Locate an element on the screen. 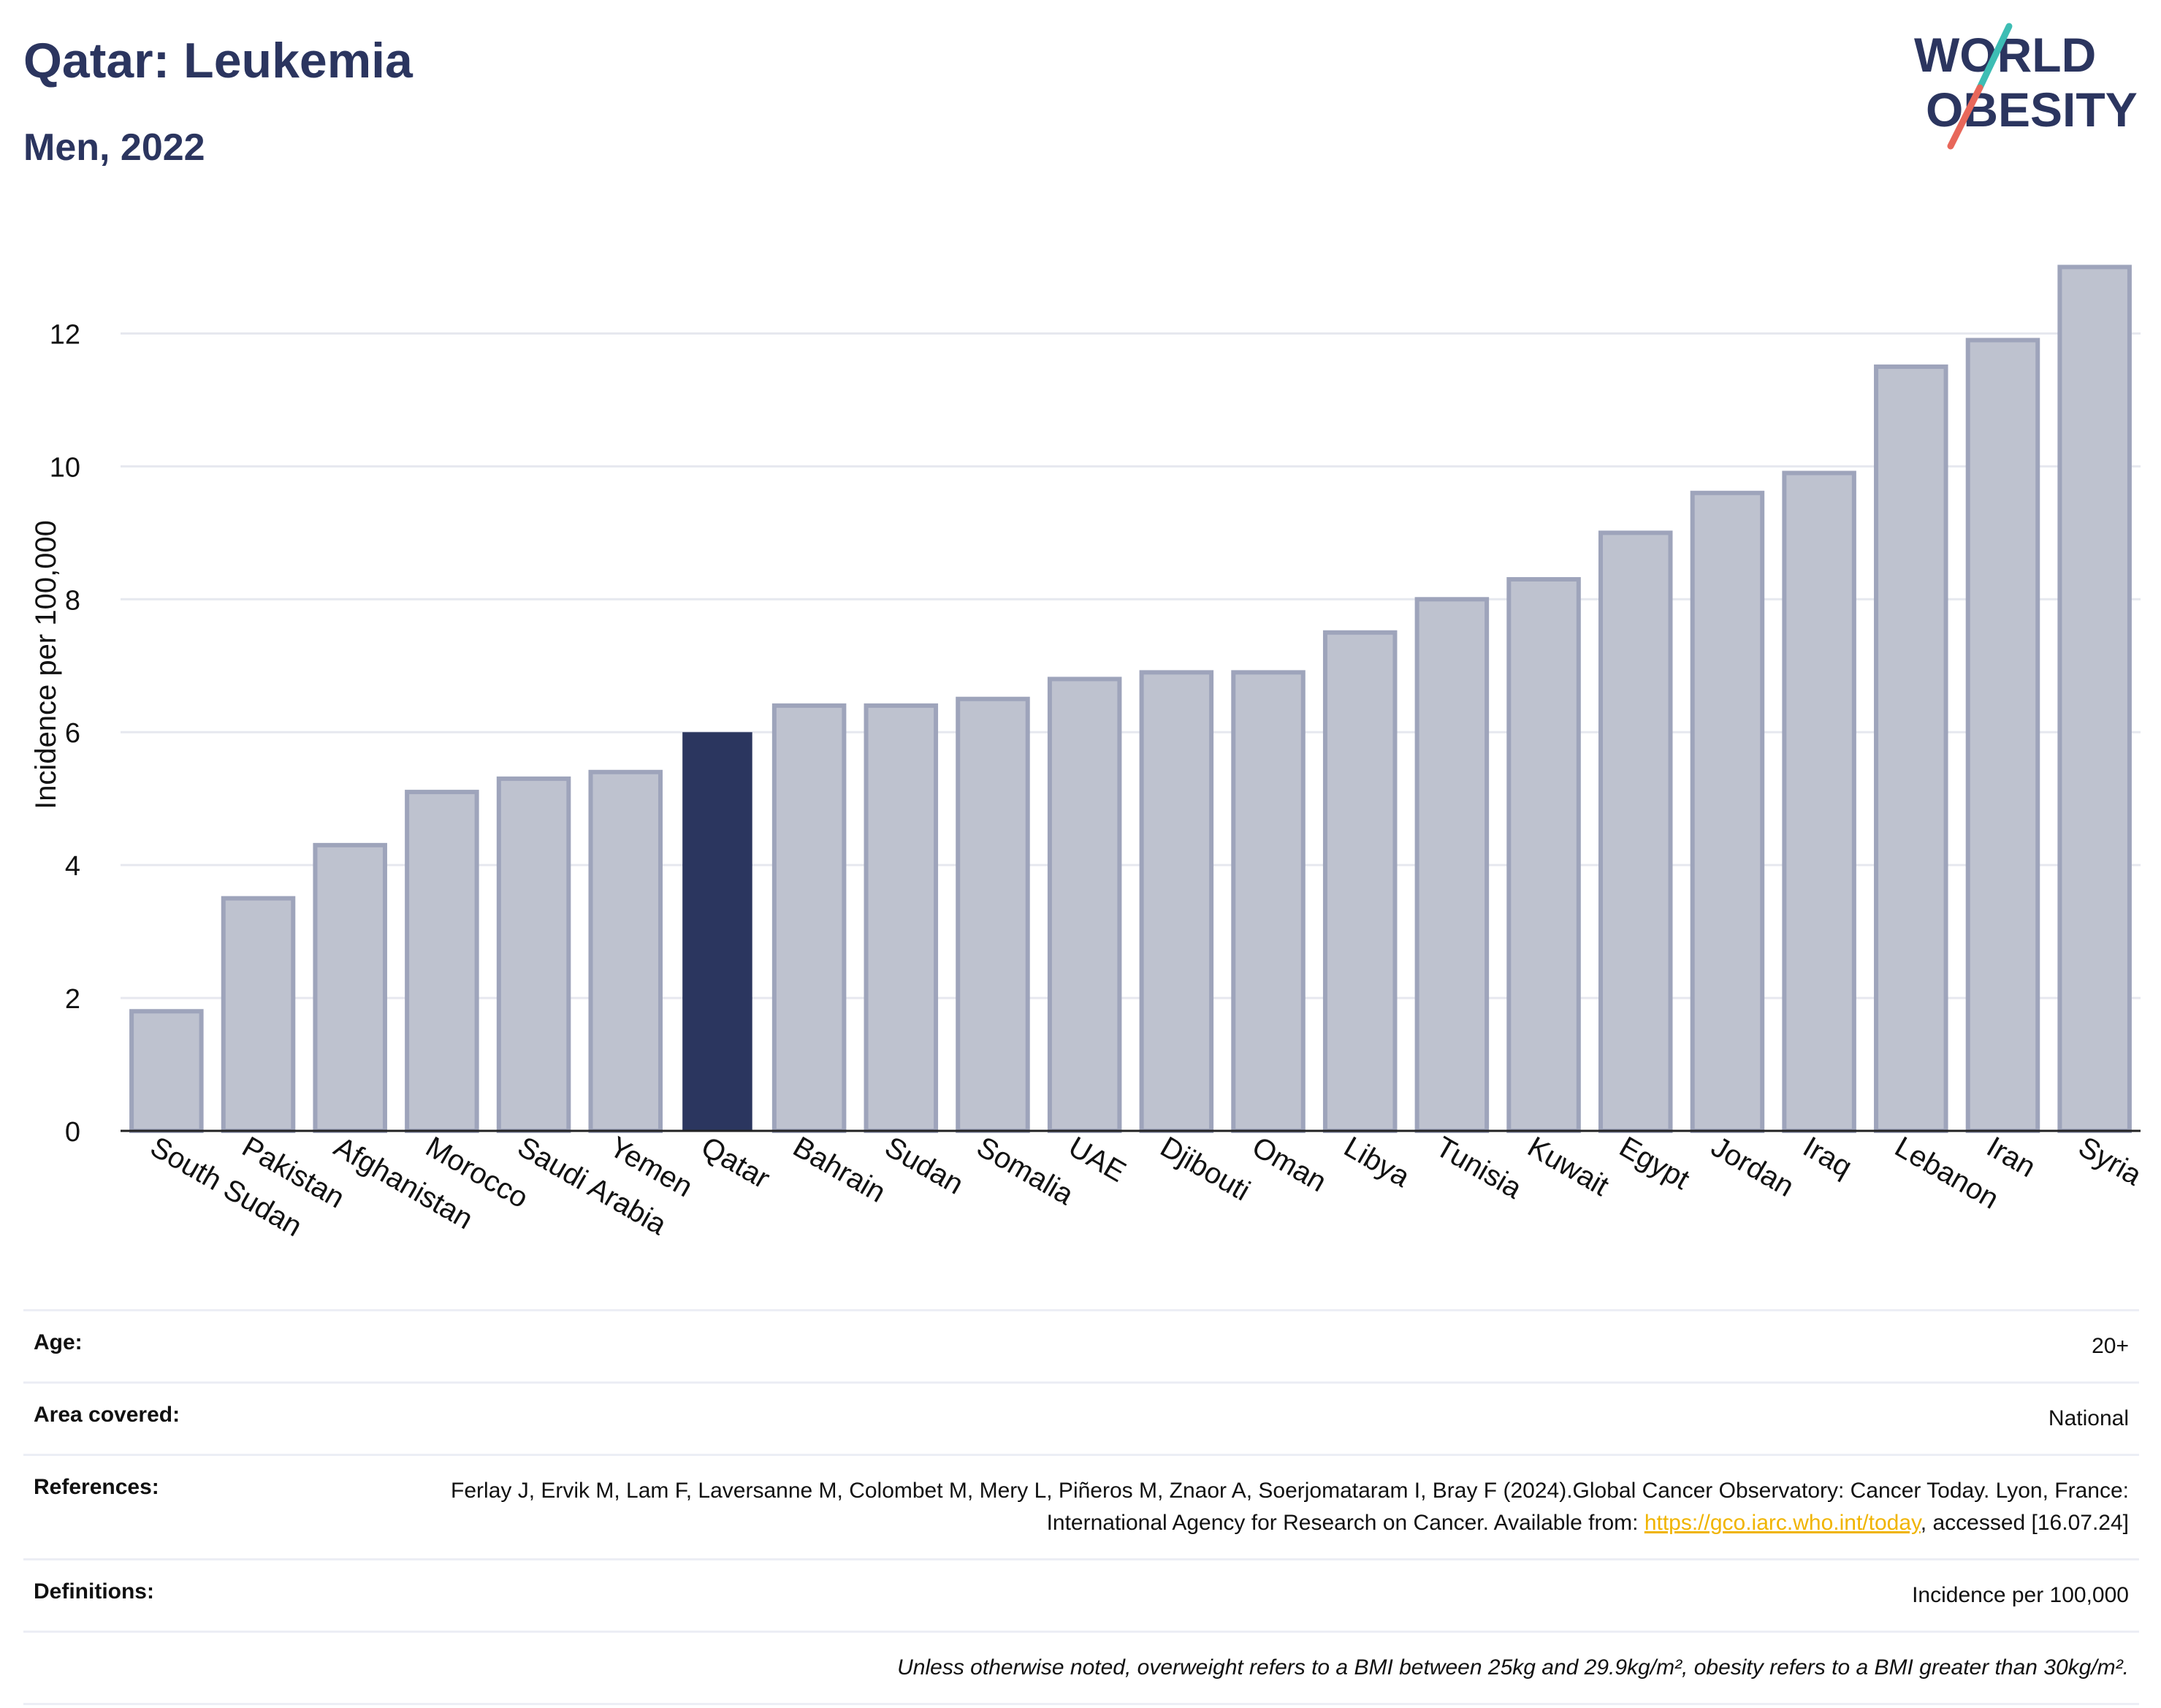 The height and width of the screenshot is (1708, 2161). definitions-label: Definitions: is located at coordinates (94, 1592).